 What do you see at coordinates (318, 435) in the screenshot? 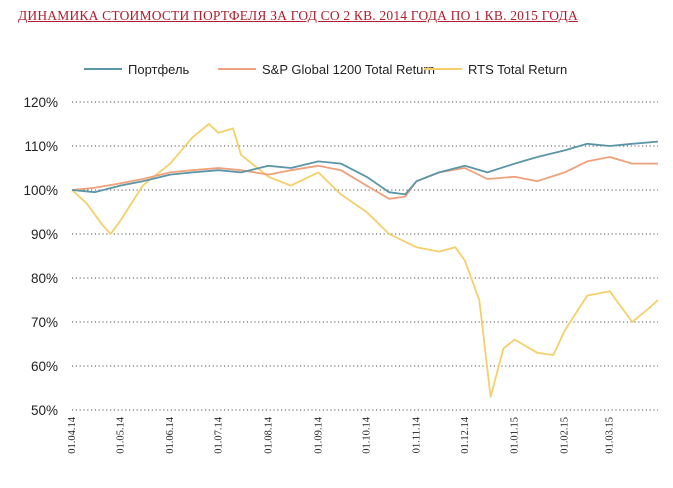
I see `x-tick-label: 01.09.14` at bounding box center [318, 435].